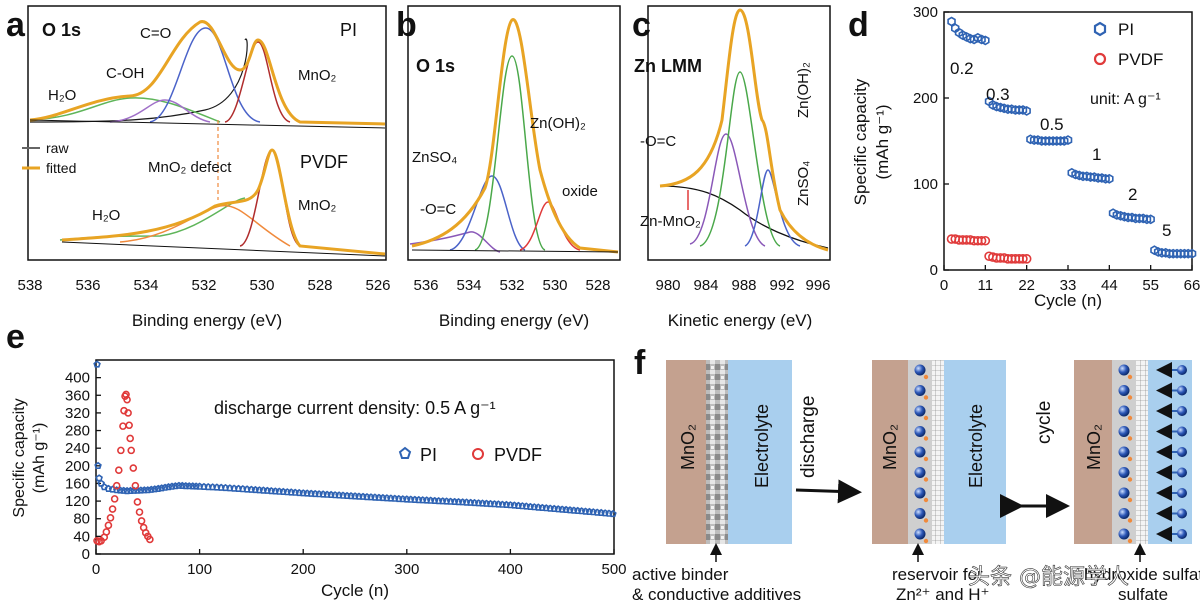  I want to click on a-label-co: C=O, so click(155, 33).